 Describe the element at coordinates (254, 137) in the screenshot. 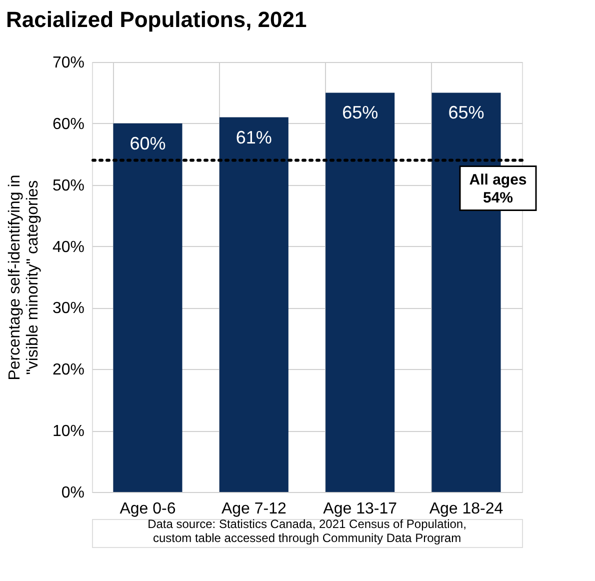

I see `data-label: 61%` at that location.